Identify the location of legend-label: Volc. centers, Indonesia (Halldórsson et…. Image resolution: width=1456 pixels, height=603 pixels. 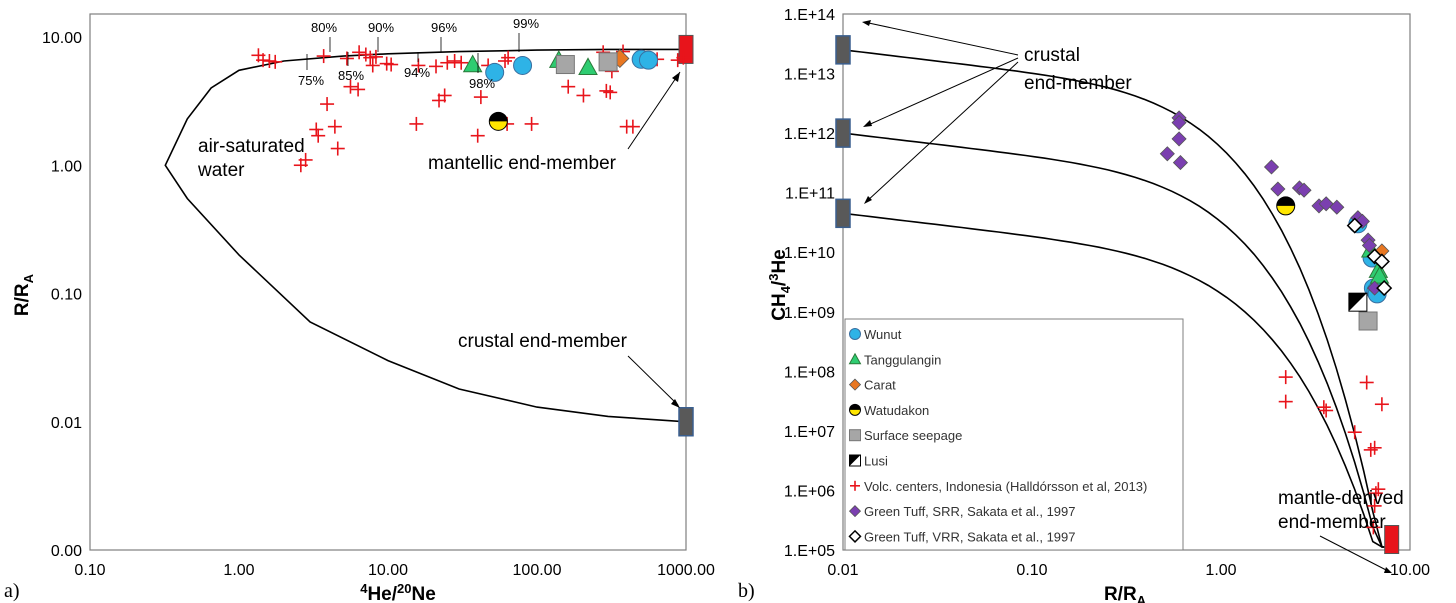
(1005, 486).